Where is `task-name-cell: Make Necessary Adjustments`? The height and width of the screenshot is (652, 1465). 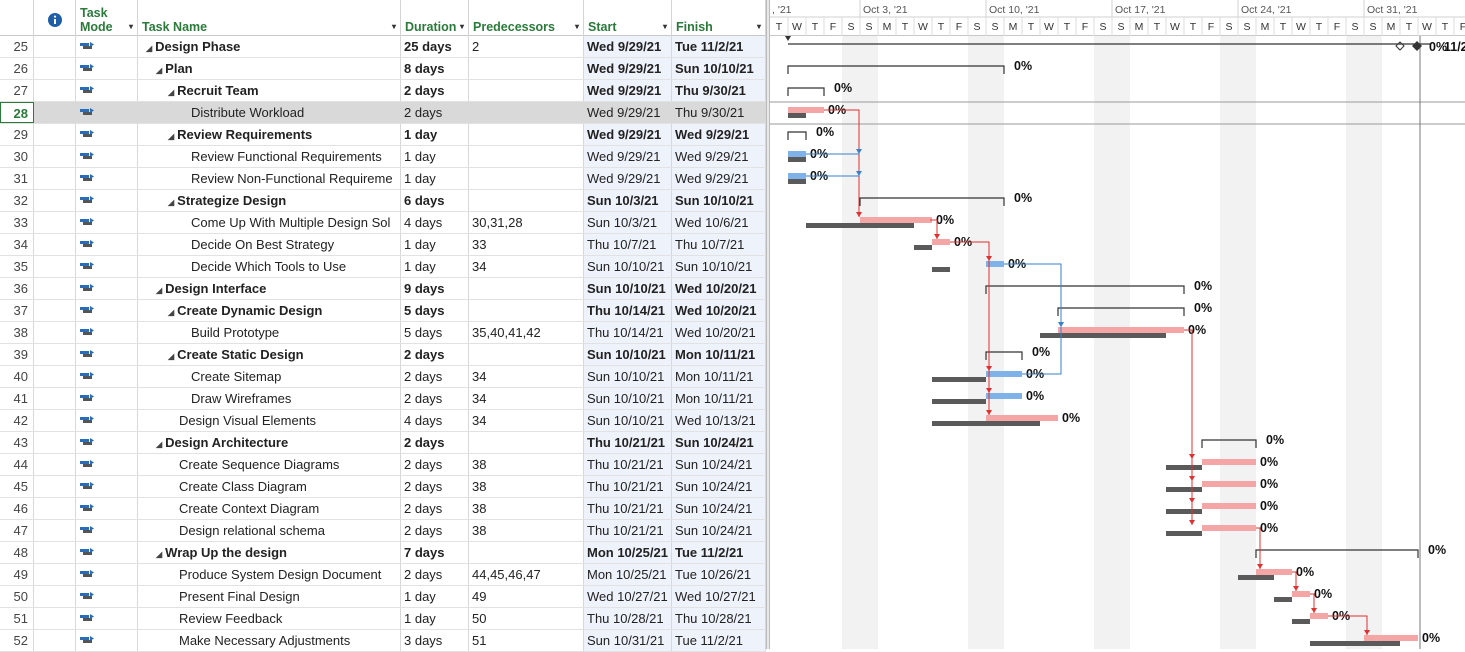 task-name-cell: Make Necessary Adjustments is located at coordinates (269, 640).